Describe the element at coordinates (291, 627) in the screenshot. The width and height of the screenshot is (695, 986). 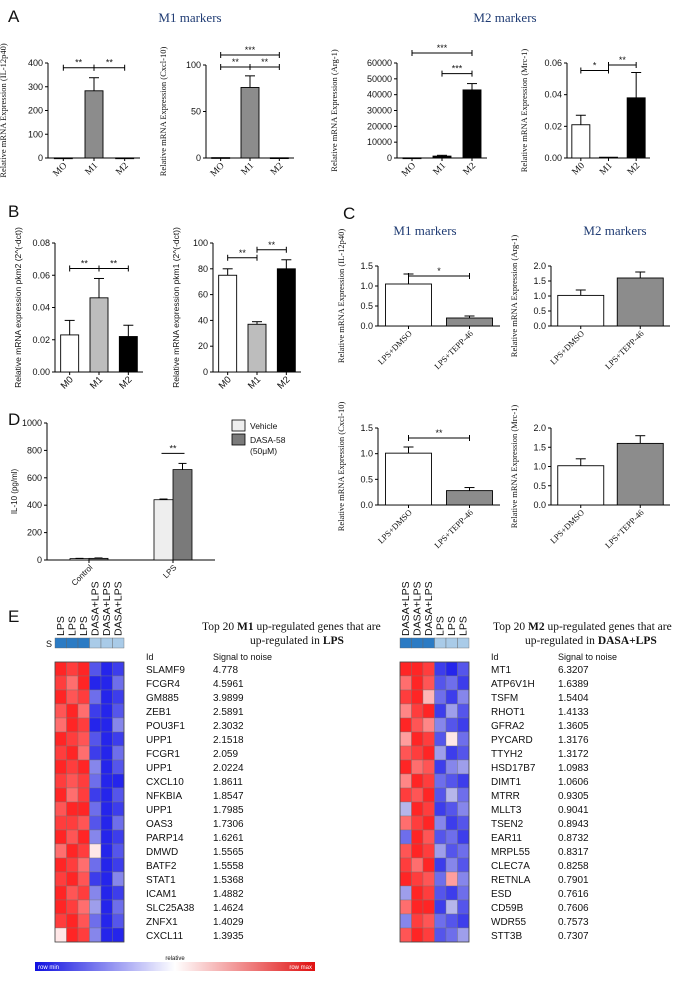
I see `heatmap-left-title-line1: Top 20 M1 up-regulated genes that are` at that location.